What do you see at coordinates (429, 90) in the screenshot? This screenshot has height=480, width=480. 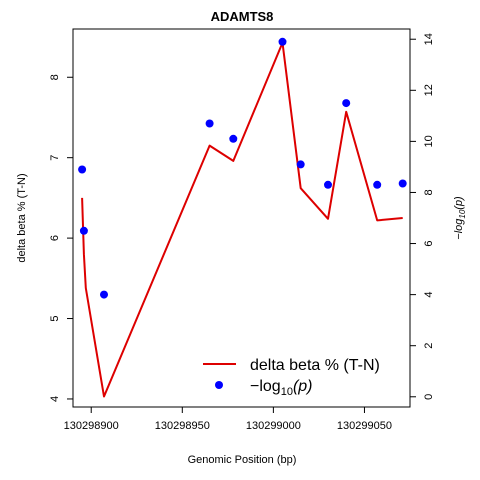 I see `y2-tick-label: 12` at bounding box center [429, 90].